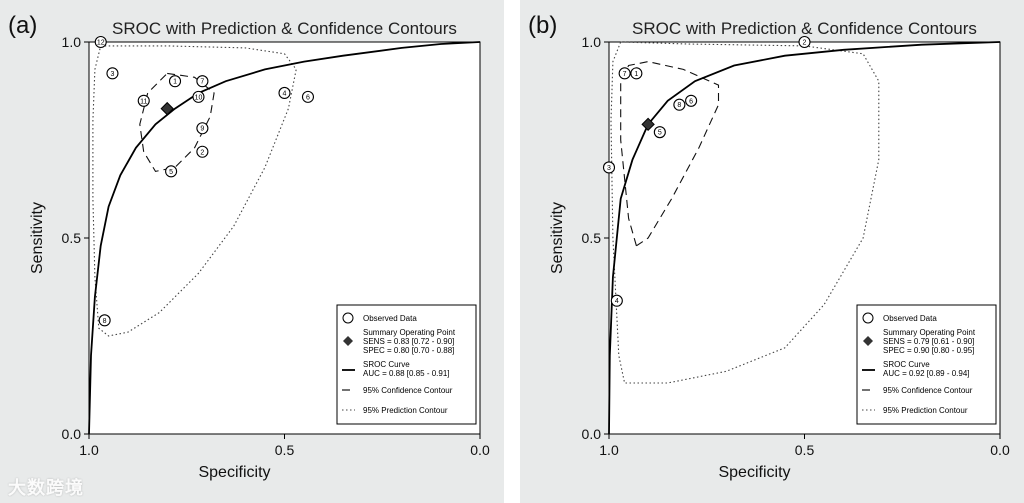 The image size is (1024, 503). What do you see at coordinates (542, 25) in the screenshot?
I see `panel-label: (b)` at bounding box center [542, 25].